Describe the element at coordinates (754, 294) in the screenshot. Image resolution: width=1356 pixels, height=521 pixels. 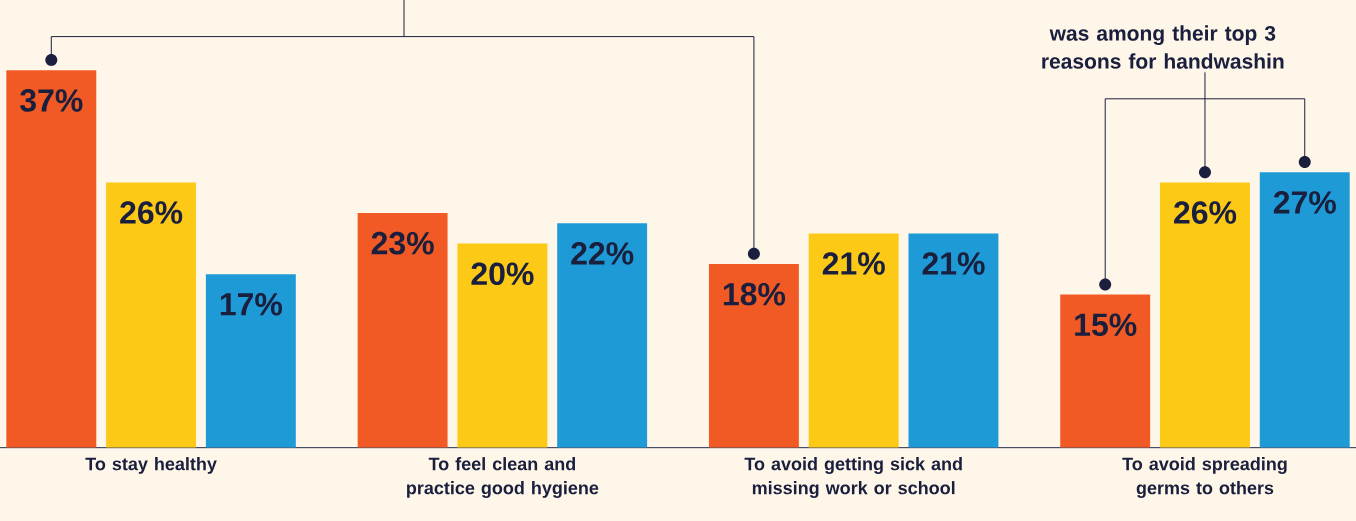
I see `data-label: 18%` at that location.